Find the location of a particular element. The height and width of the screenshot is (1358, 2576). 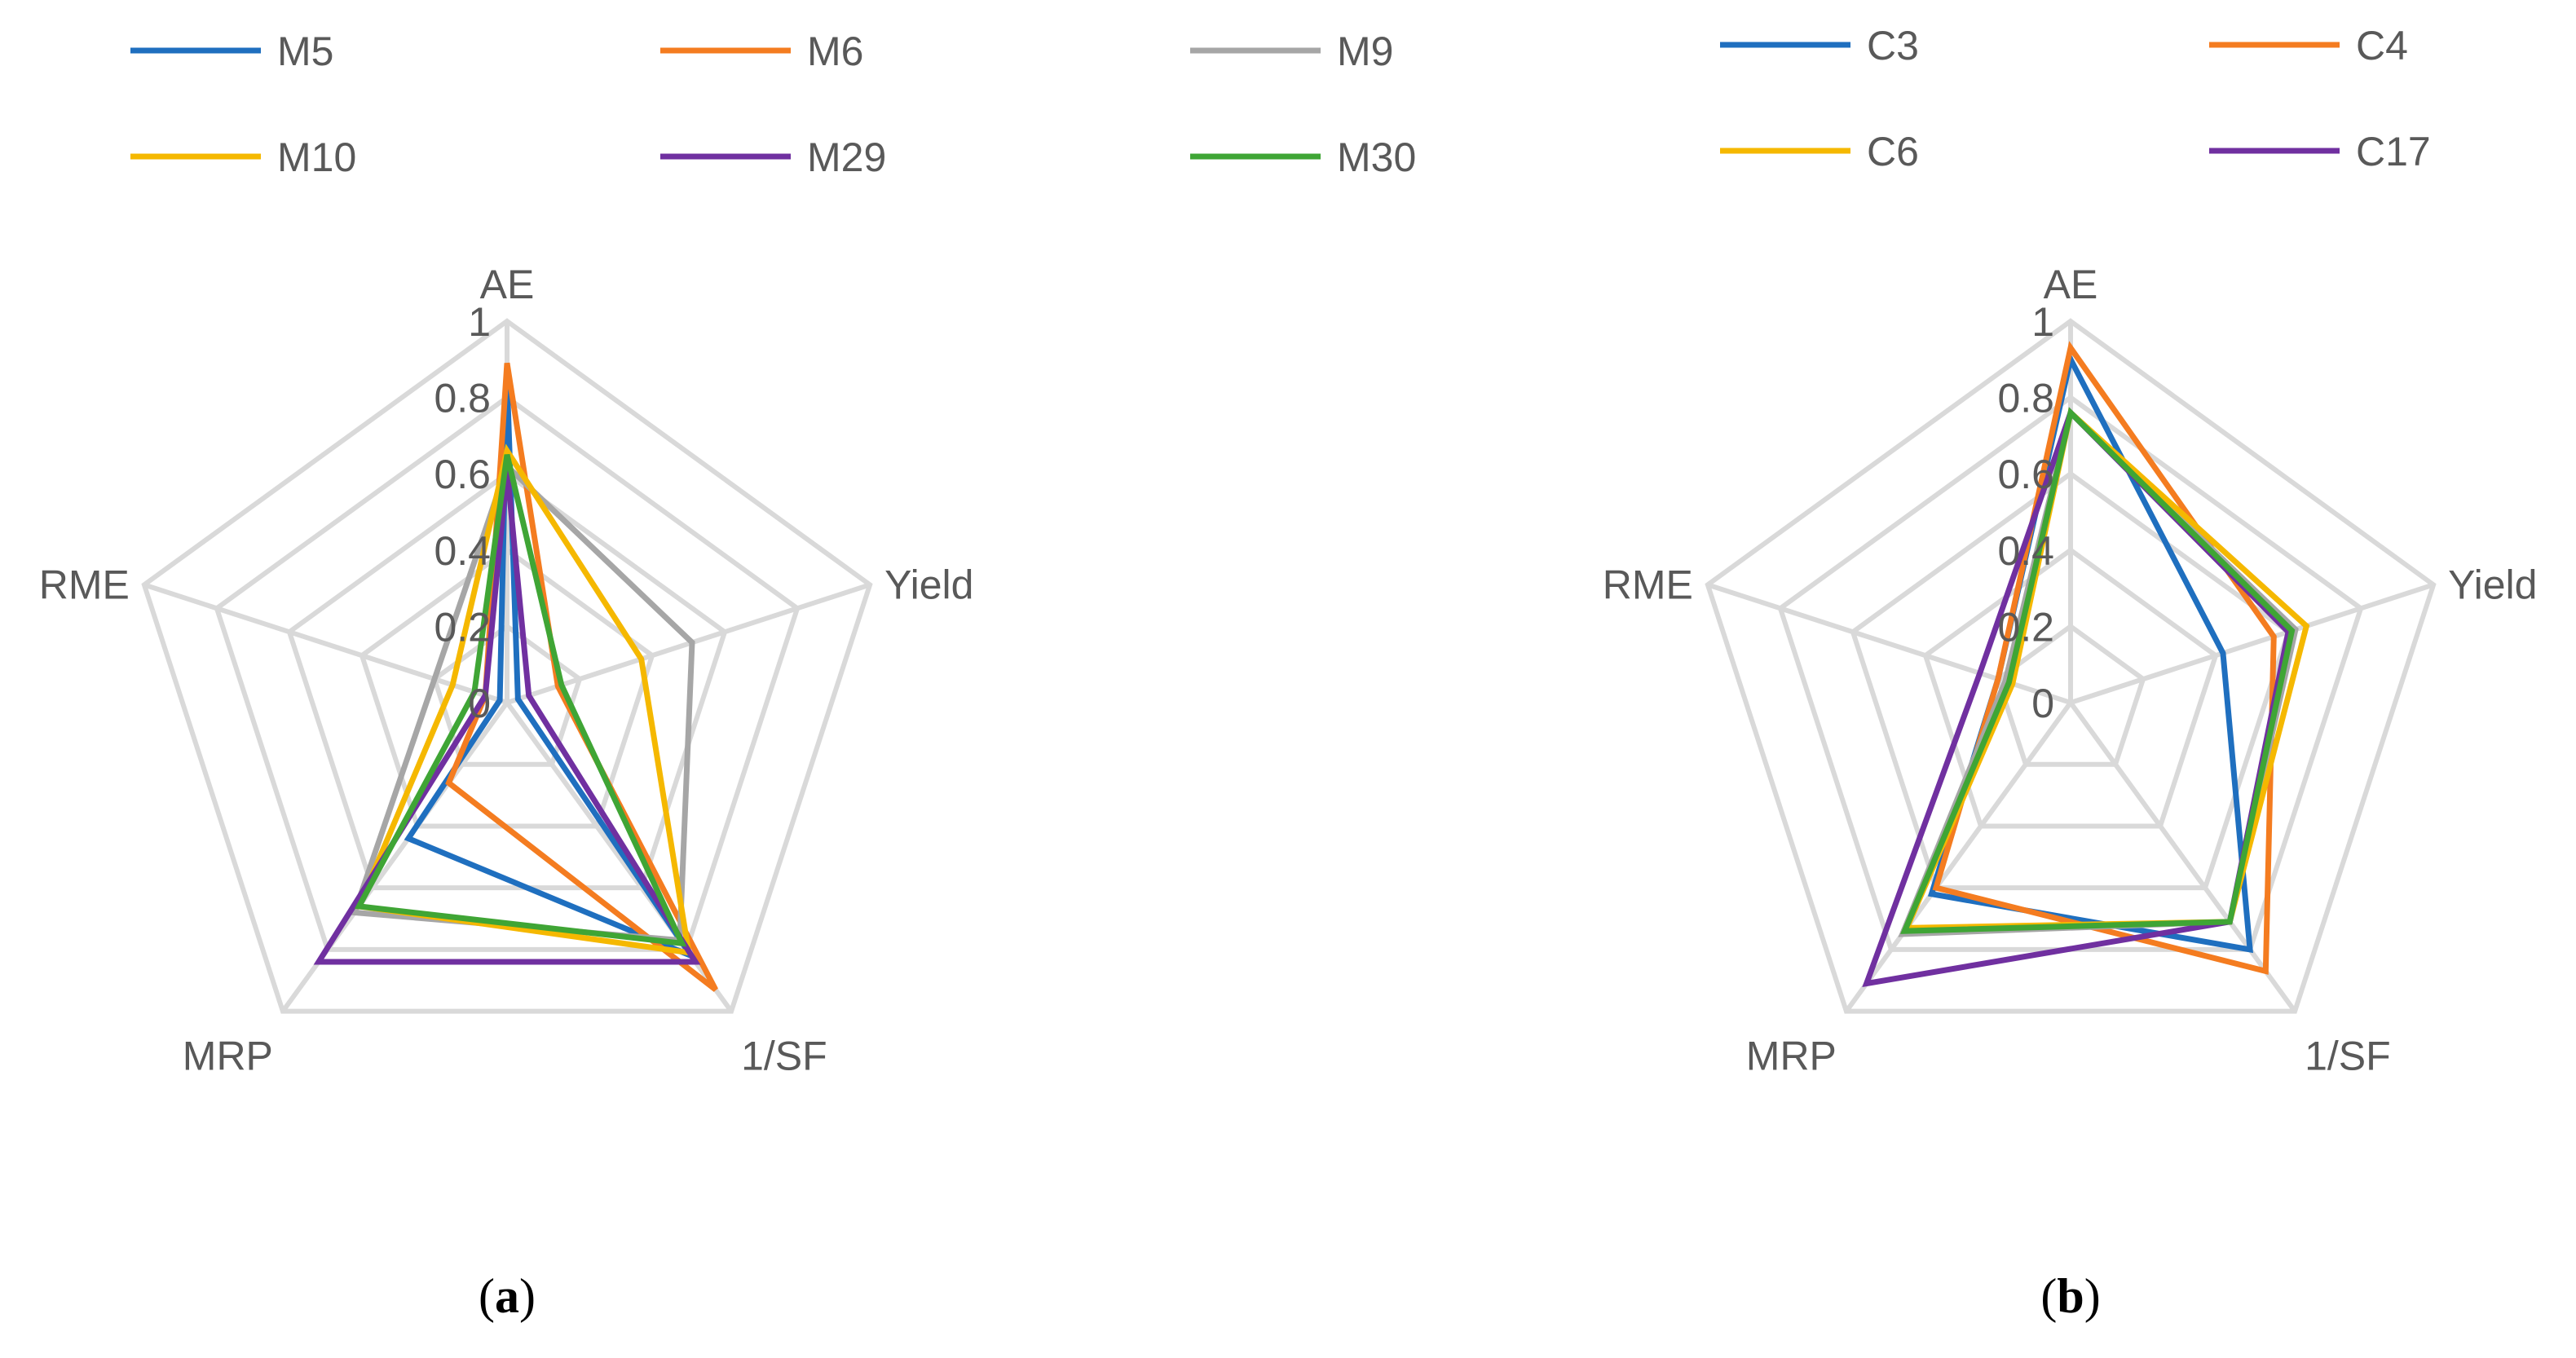

legend: C3C4C5C6C17C18 is located at coordinates (2075, 98).